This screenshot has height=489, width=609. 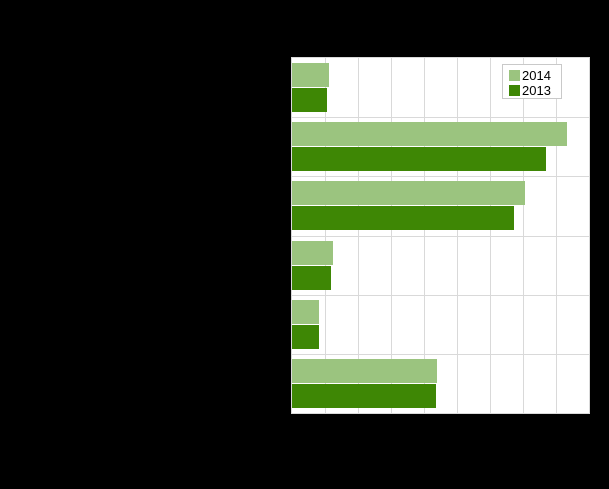 I want to click on legend-swatch-2013, so click(x=514, y=90).